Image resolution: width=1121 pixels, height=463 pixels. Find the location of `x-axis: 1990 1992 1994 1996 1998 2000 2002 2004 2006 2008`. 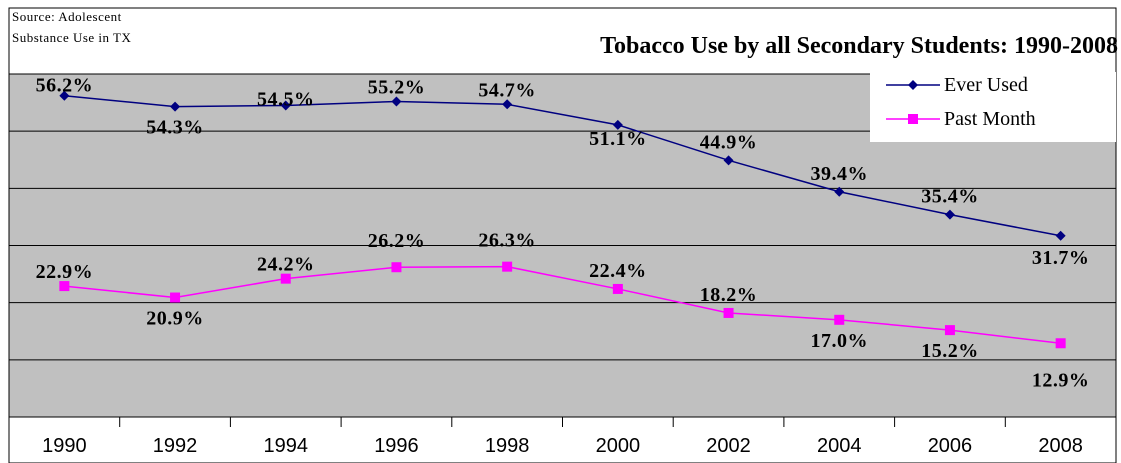

x-axis: 1990 1992 1994 1996 1998 2000 2002 2004 2006 2008 is located at coordinates (562, 437).